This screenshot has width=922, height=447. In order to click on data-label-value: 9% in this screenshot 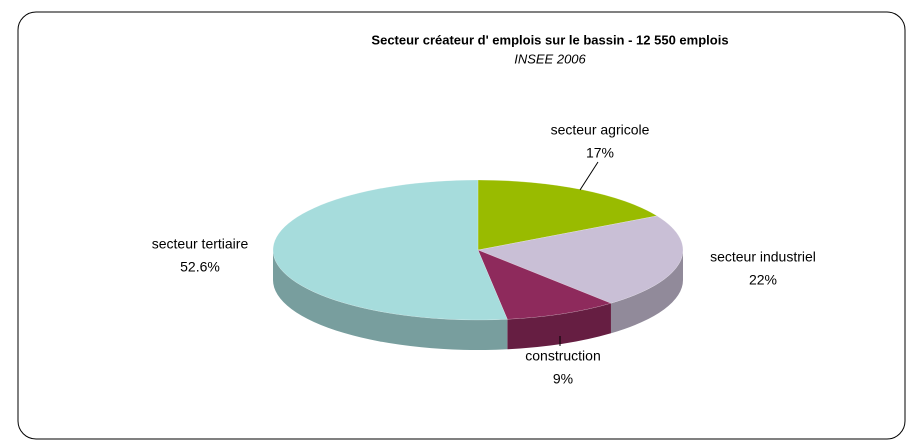, I will do `click(563, 379)`.